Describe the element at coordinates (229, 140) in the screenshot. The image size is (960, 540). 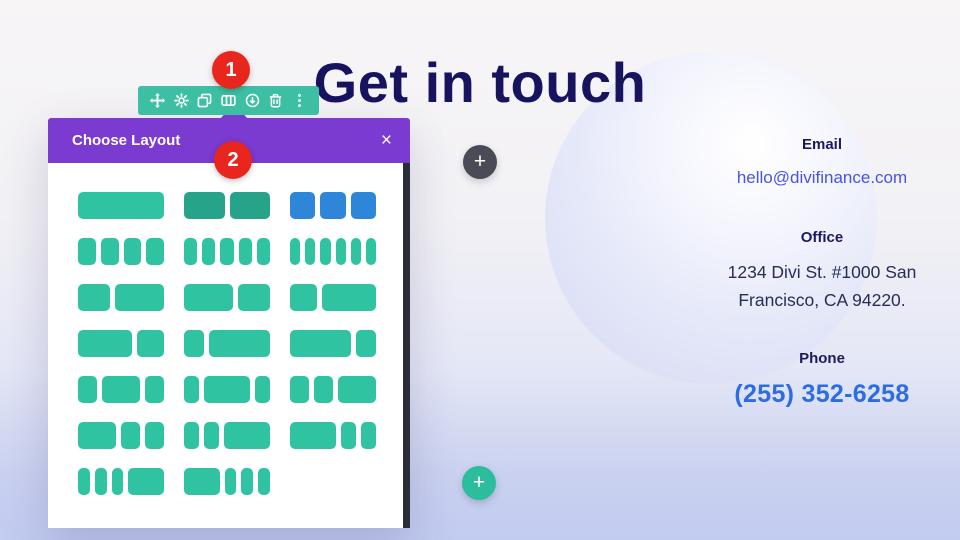
I see `modal-header: Choose Layout ×` at that location.